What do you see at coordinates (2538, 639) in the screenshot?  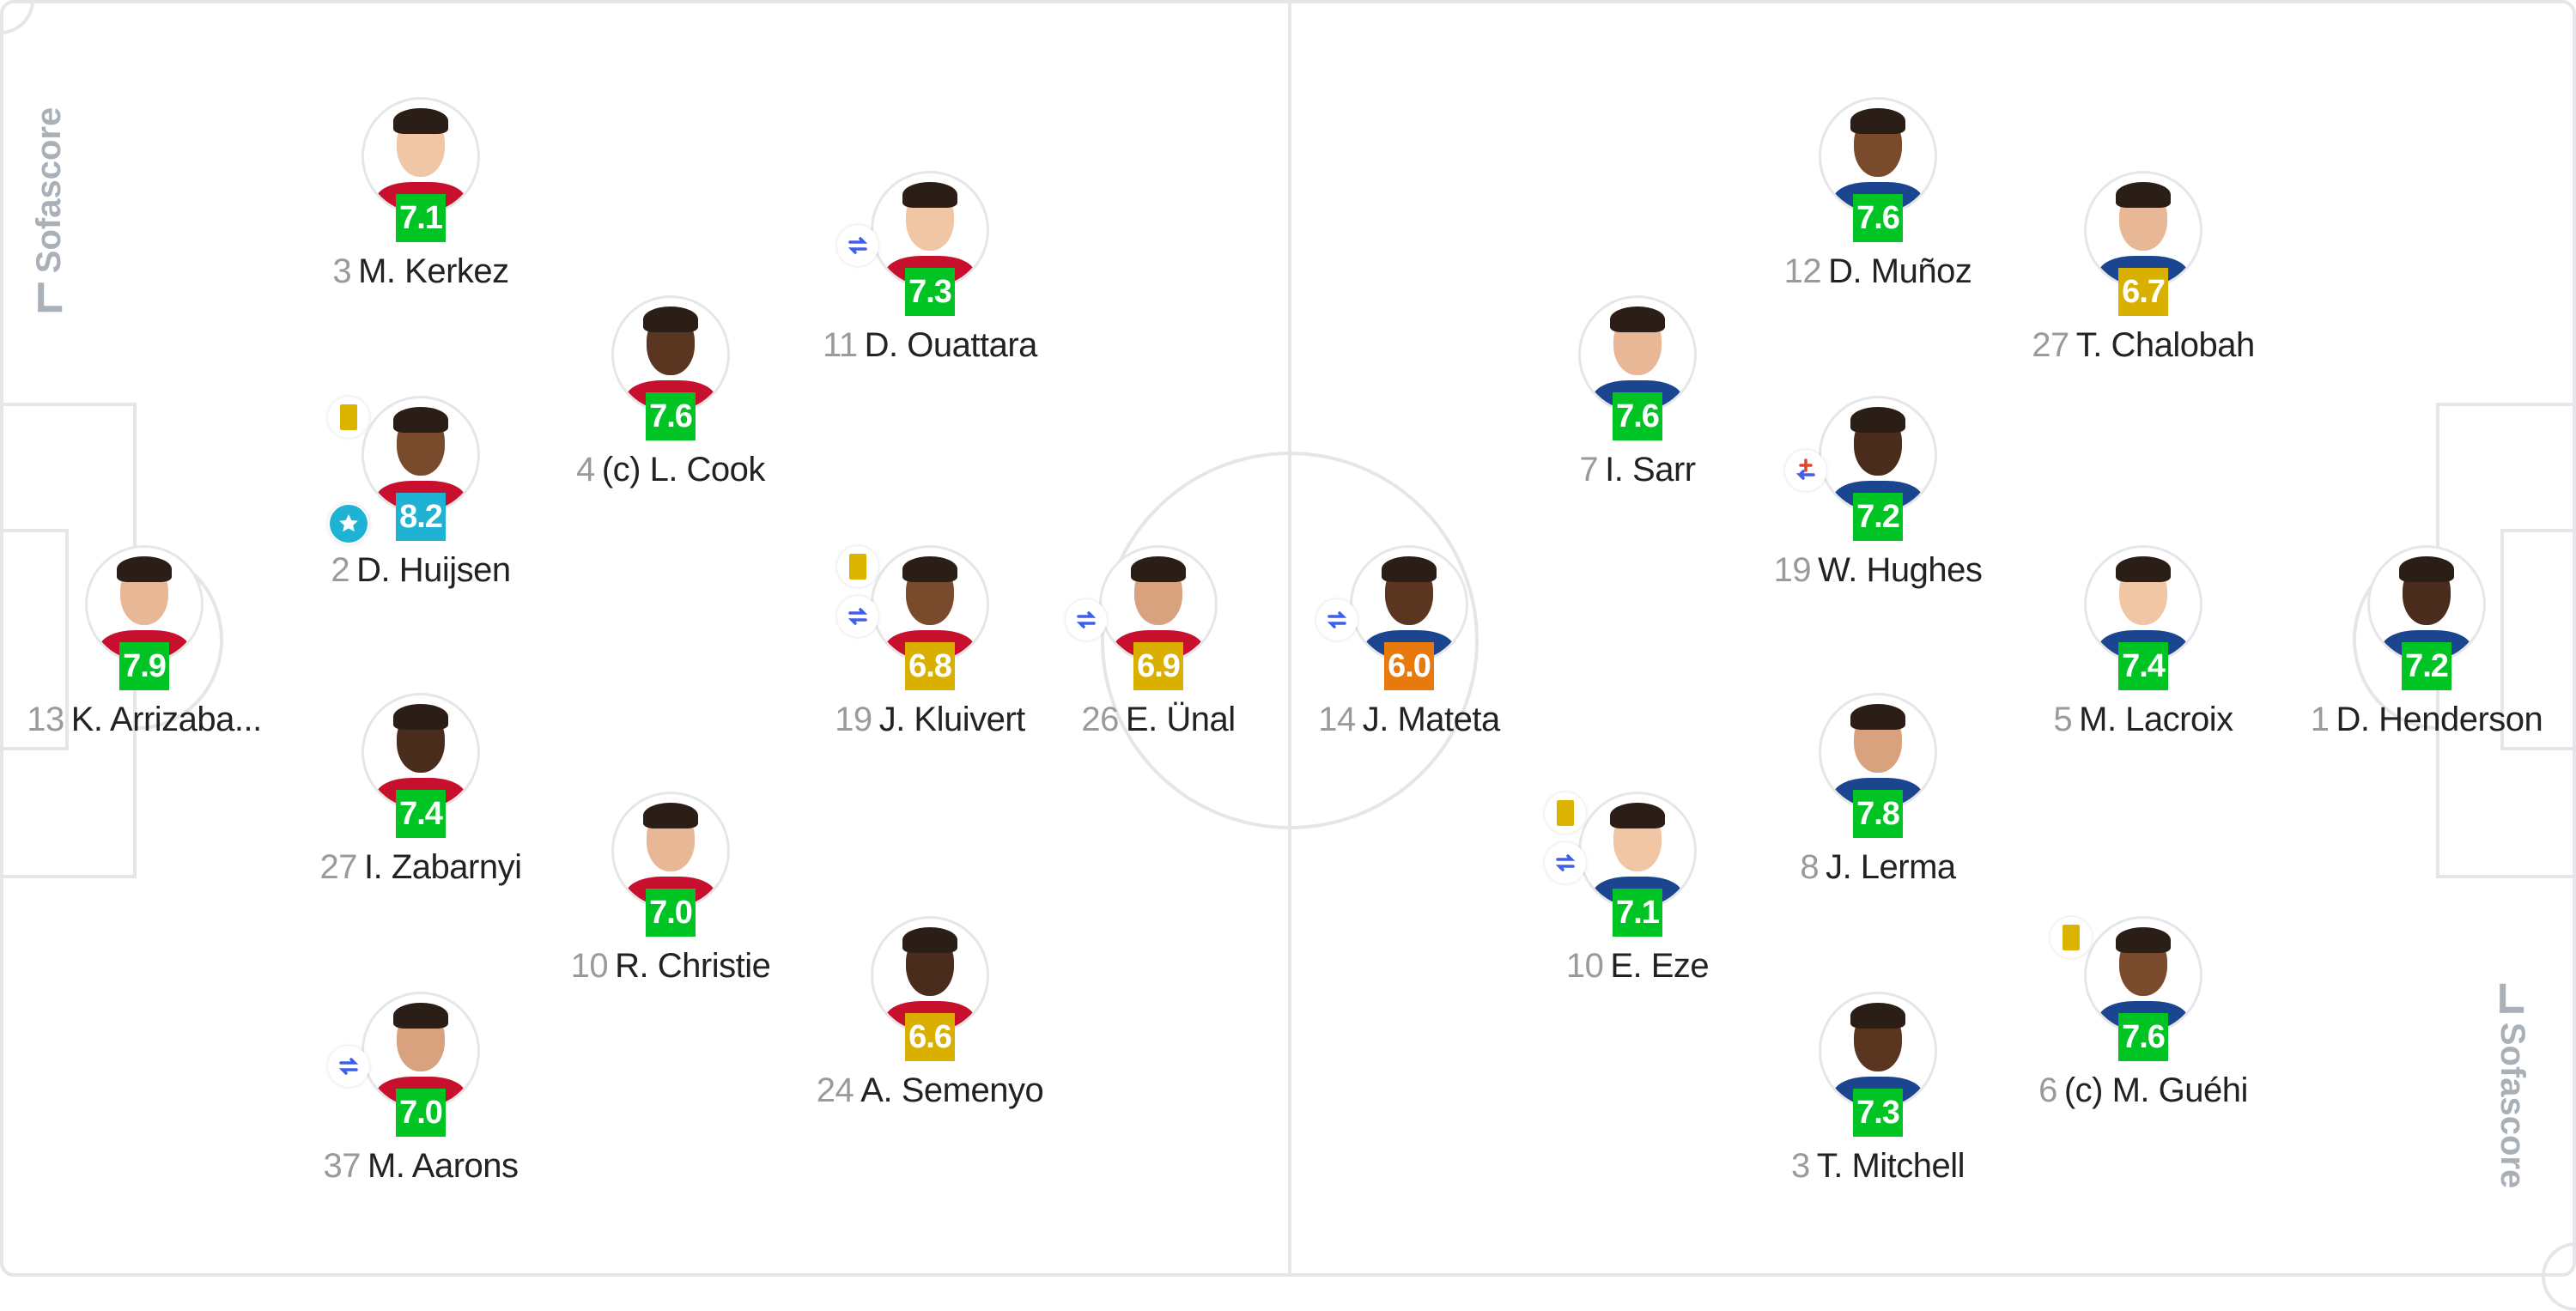 I see `right-goal-box` at bounding box center [2538, 639].